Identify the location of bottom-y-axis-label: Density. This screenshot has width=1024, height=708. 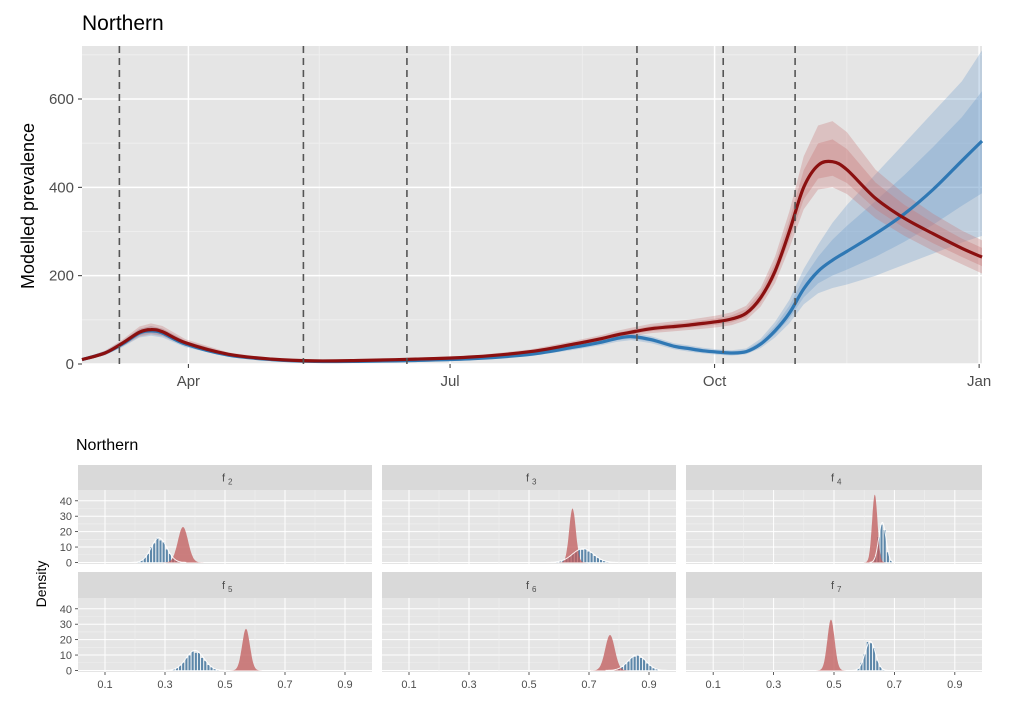
(41, 584).